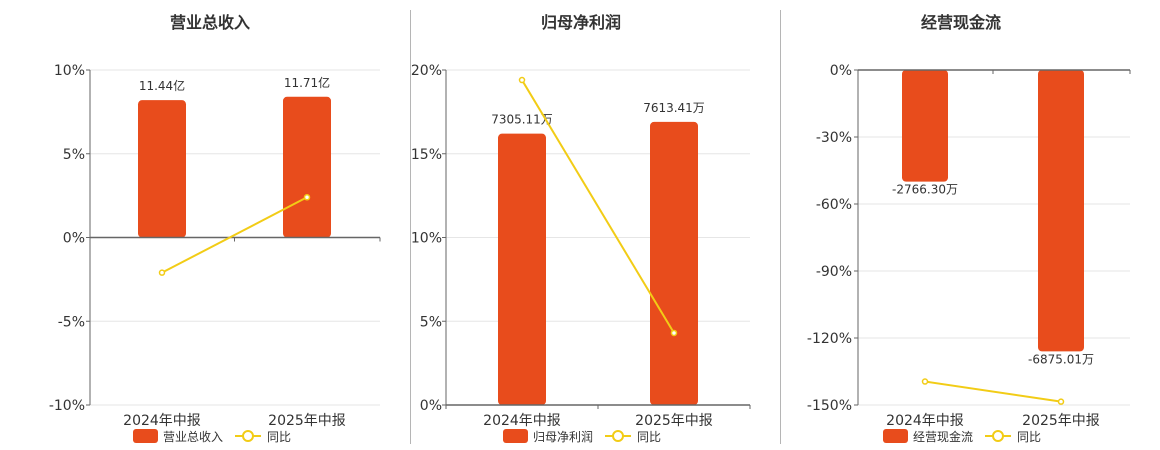  Describe the element at coordinates (581, 22) in the screenshot. I see `chart-title: 归母净利润` at that location.